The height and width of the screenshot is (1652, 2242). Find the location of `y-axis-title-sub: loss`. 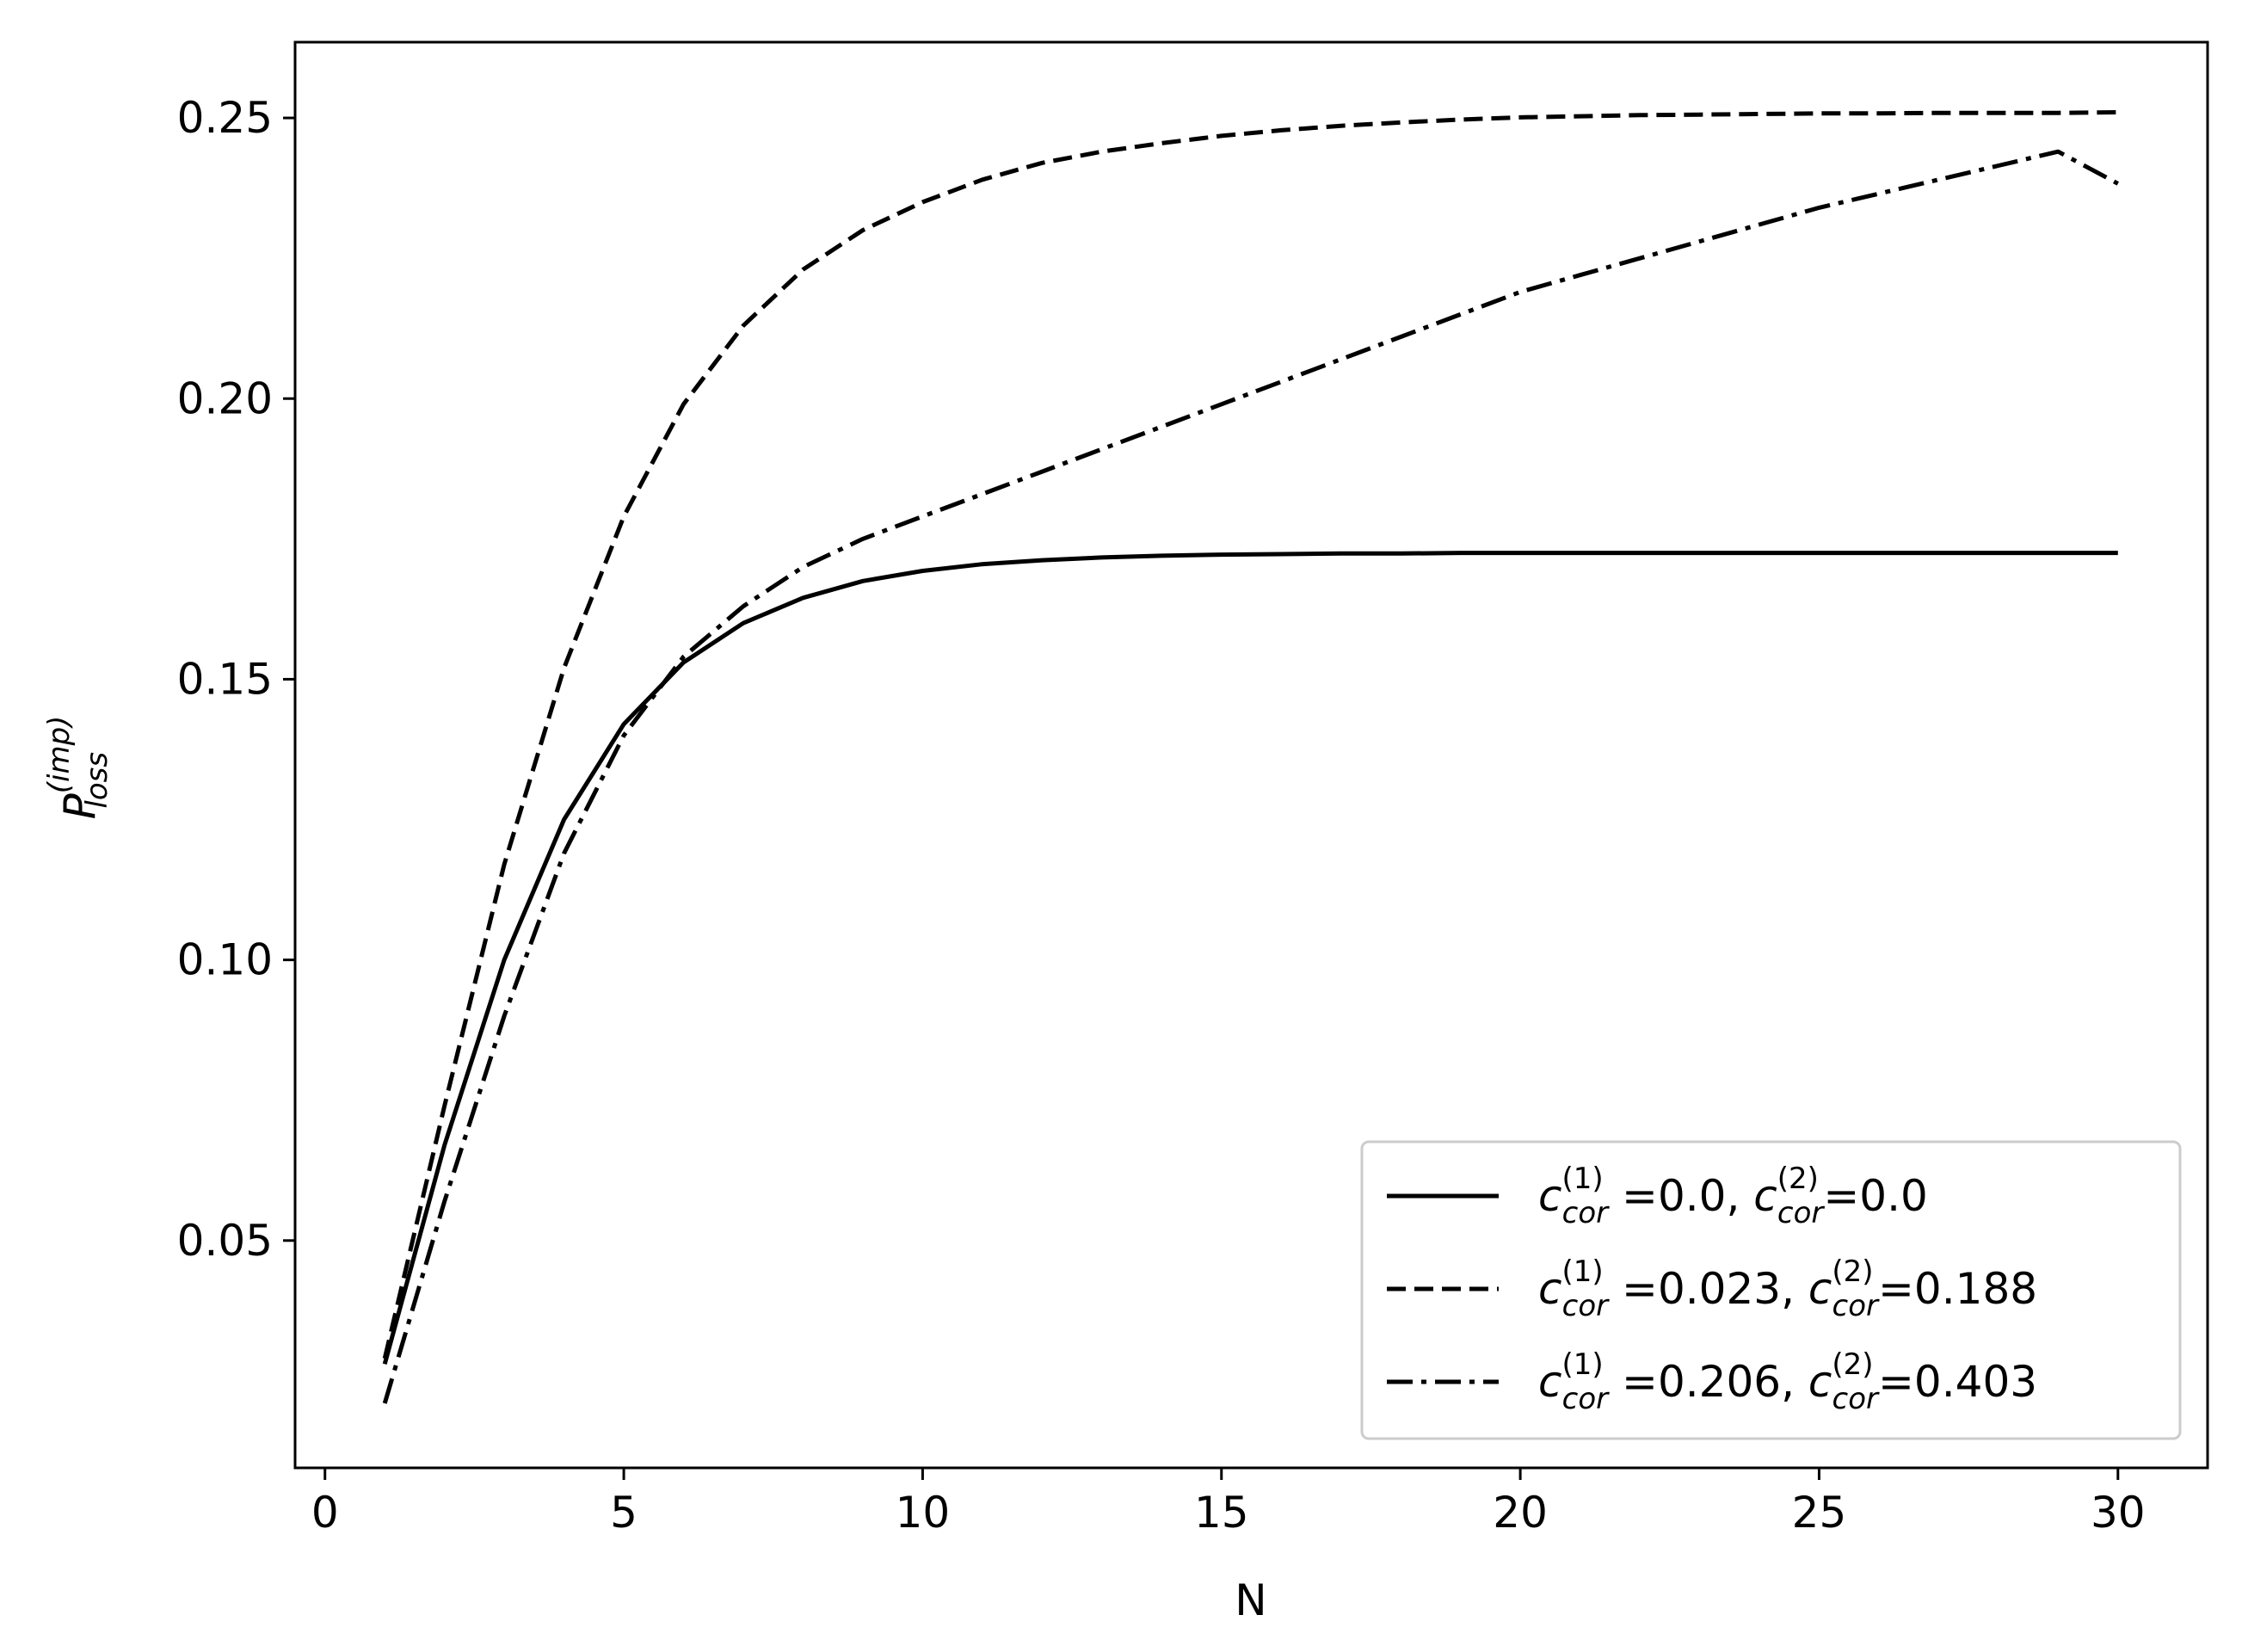

y-axis-title-sub: loss is located at coordinates (97, 780).